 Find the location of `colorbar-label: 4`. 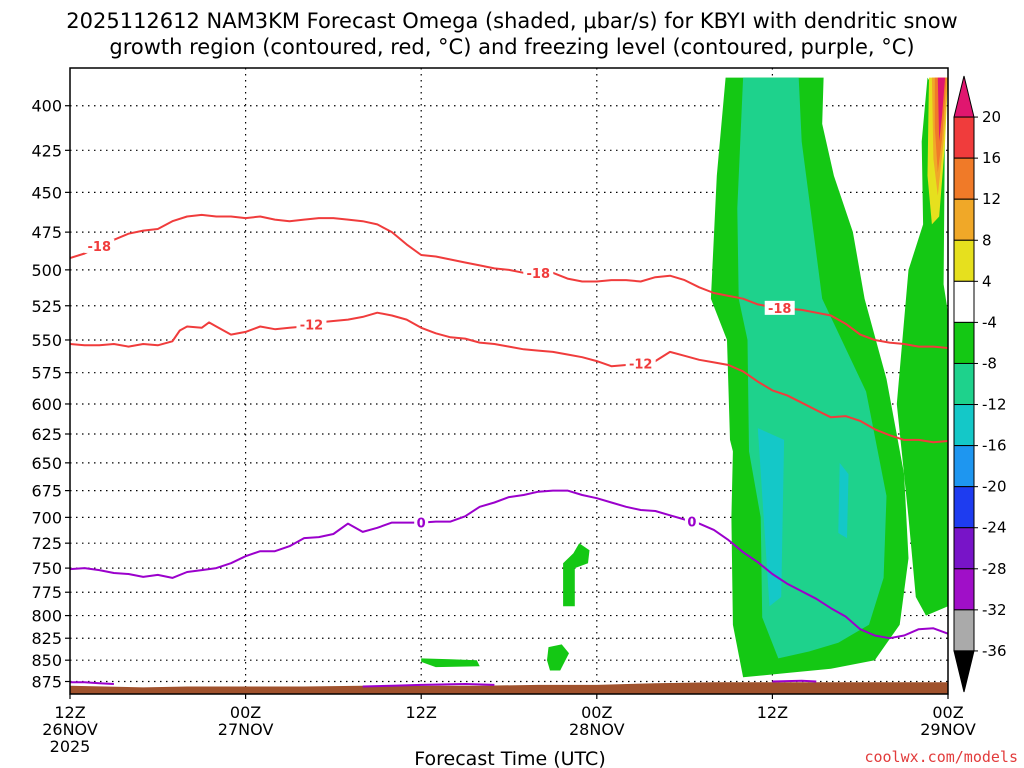

colorbar-label: 4 is located at coordinates (987, 281).